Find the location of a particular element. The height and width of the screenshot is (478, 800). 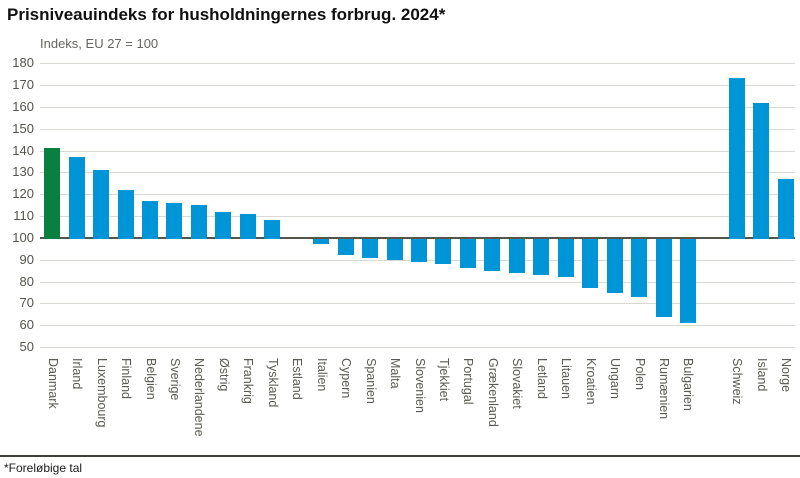

x-label-slovakiet: Slovakiet is located at coordinates (517, 383).